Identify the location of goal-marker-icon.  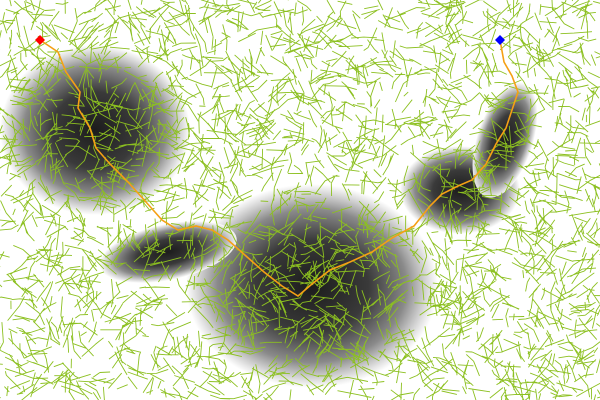
(500, 40).